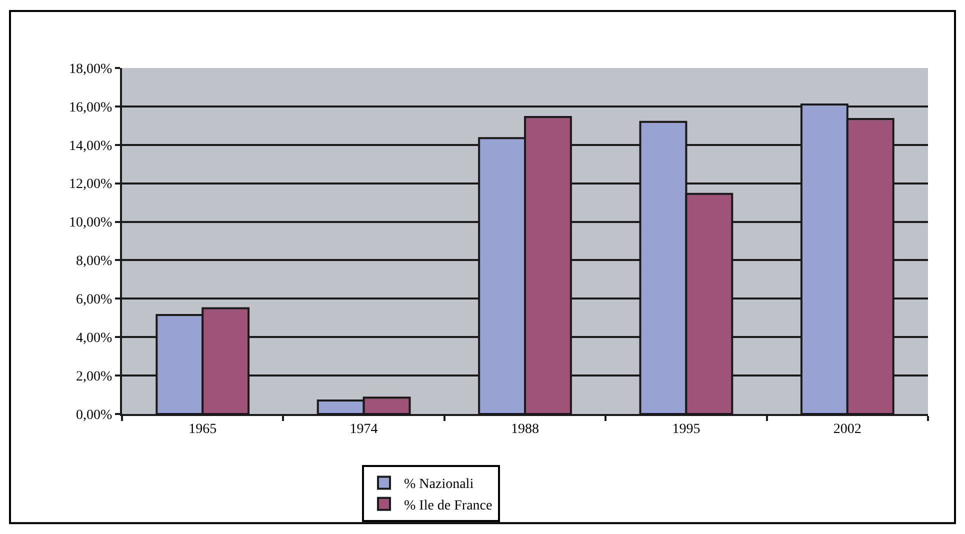  Describe the element at coordinates (94, 338) in the screenshot. I see `y-tick-label: 4,00%` at that location.